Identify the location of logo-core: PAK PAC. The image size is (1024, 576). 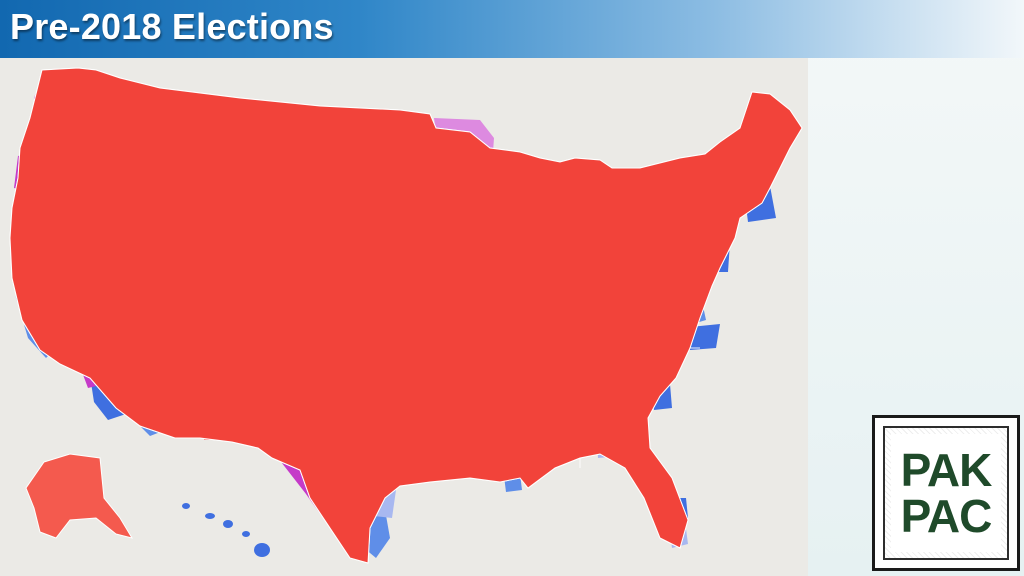
(946, 493).